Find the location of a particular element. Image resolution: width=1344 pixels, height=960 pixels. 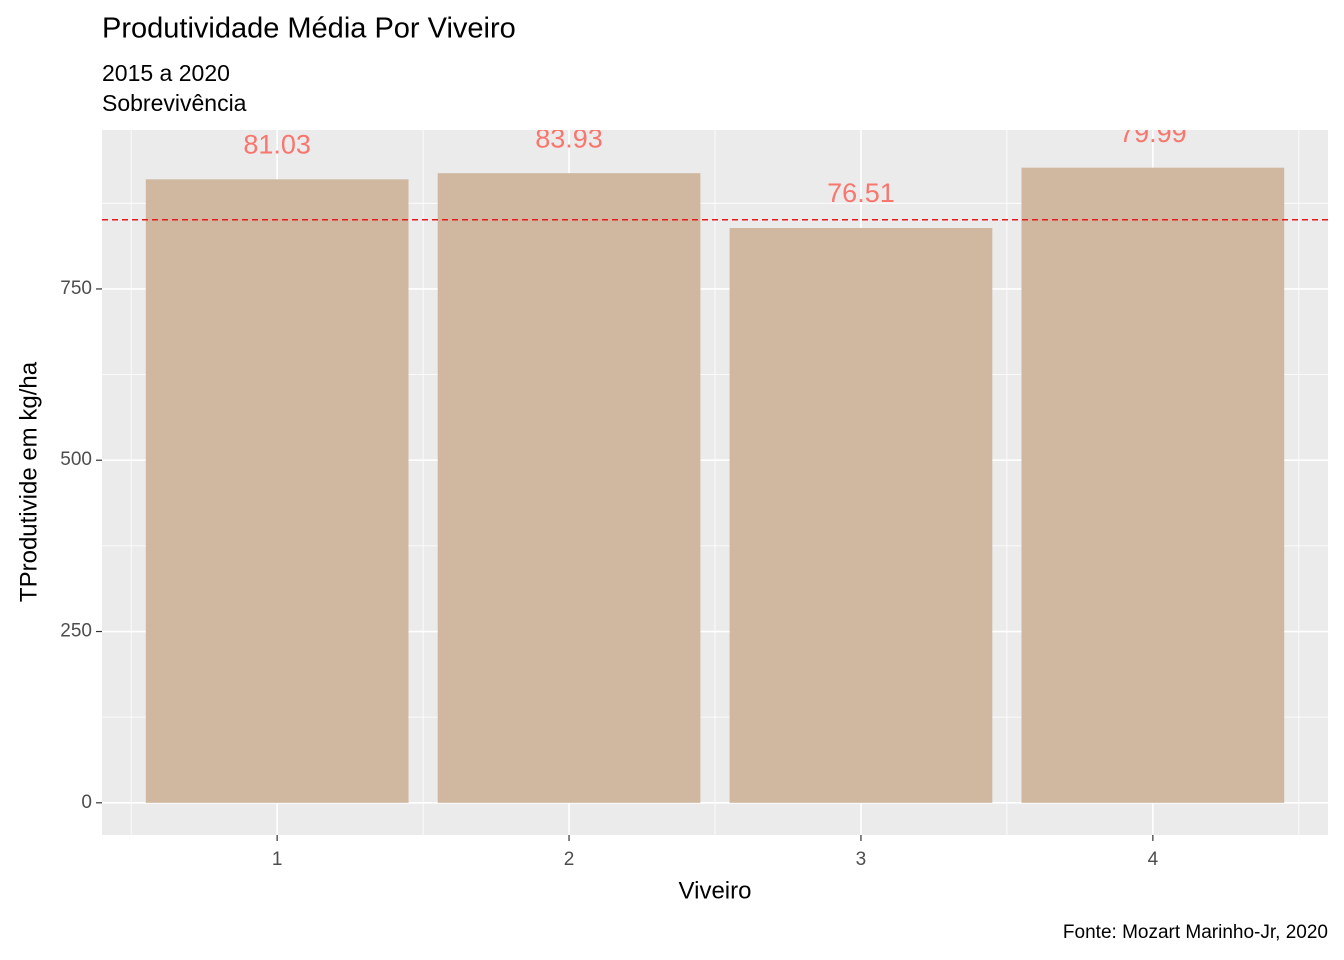

x-tick-label: 1 is located at coordinates (277, 859).